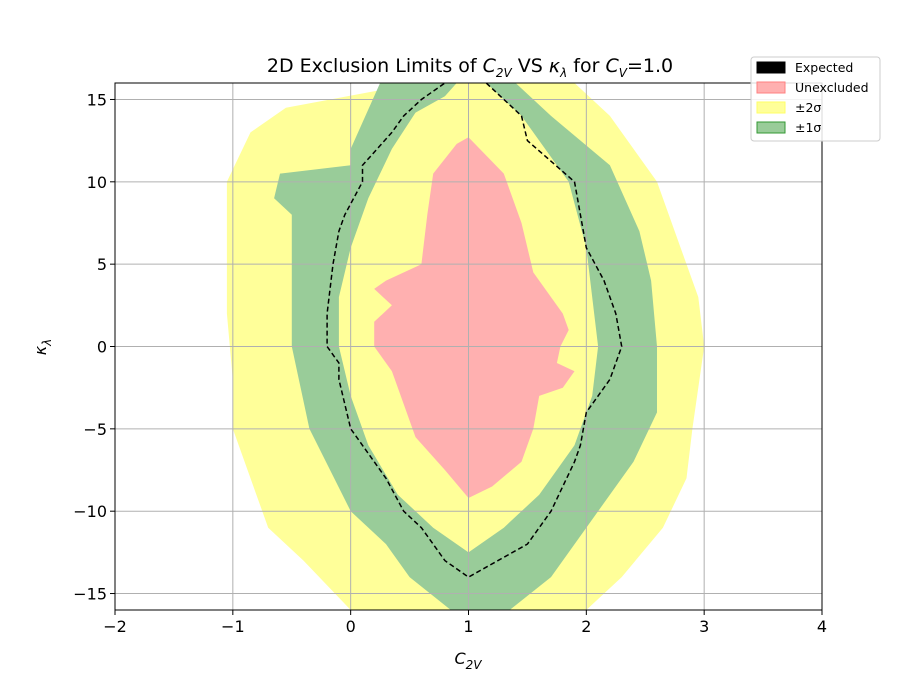 This screenshot has height=685, width=914. I want to click on legend-box, so click(815, 99).